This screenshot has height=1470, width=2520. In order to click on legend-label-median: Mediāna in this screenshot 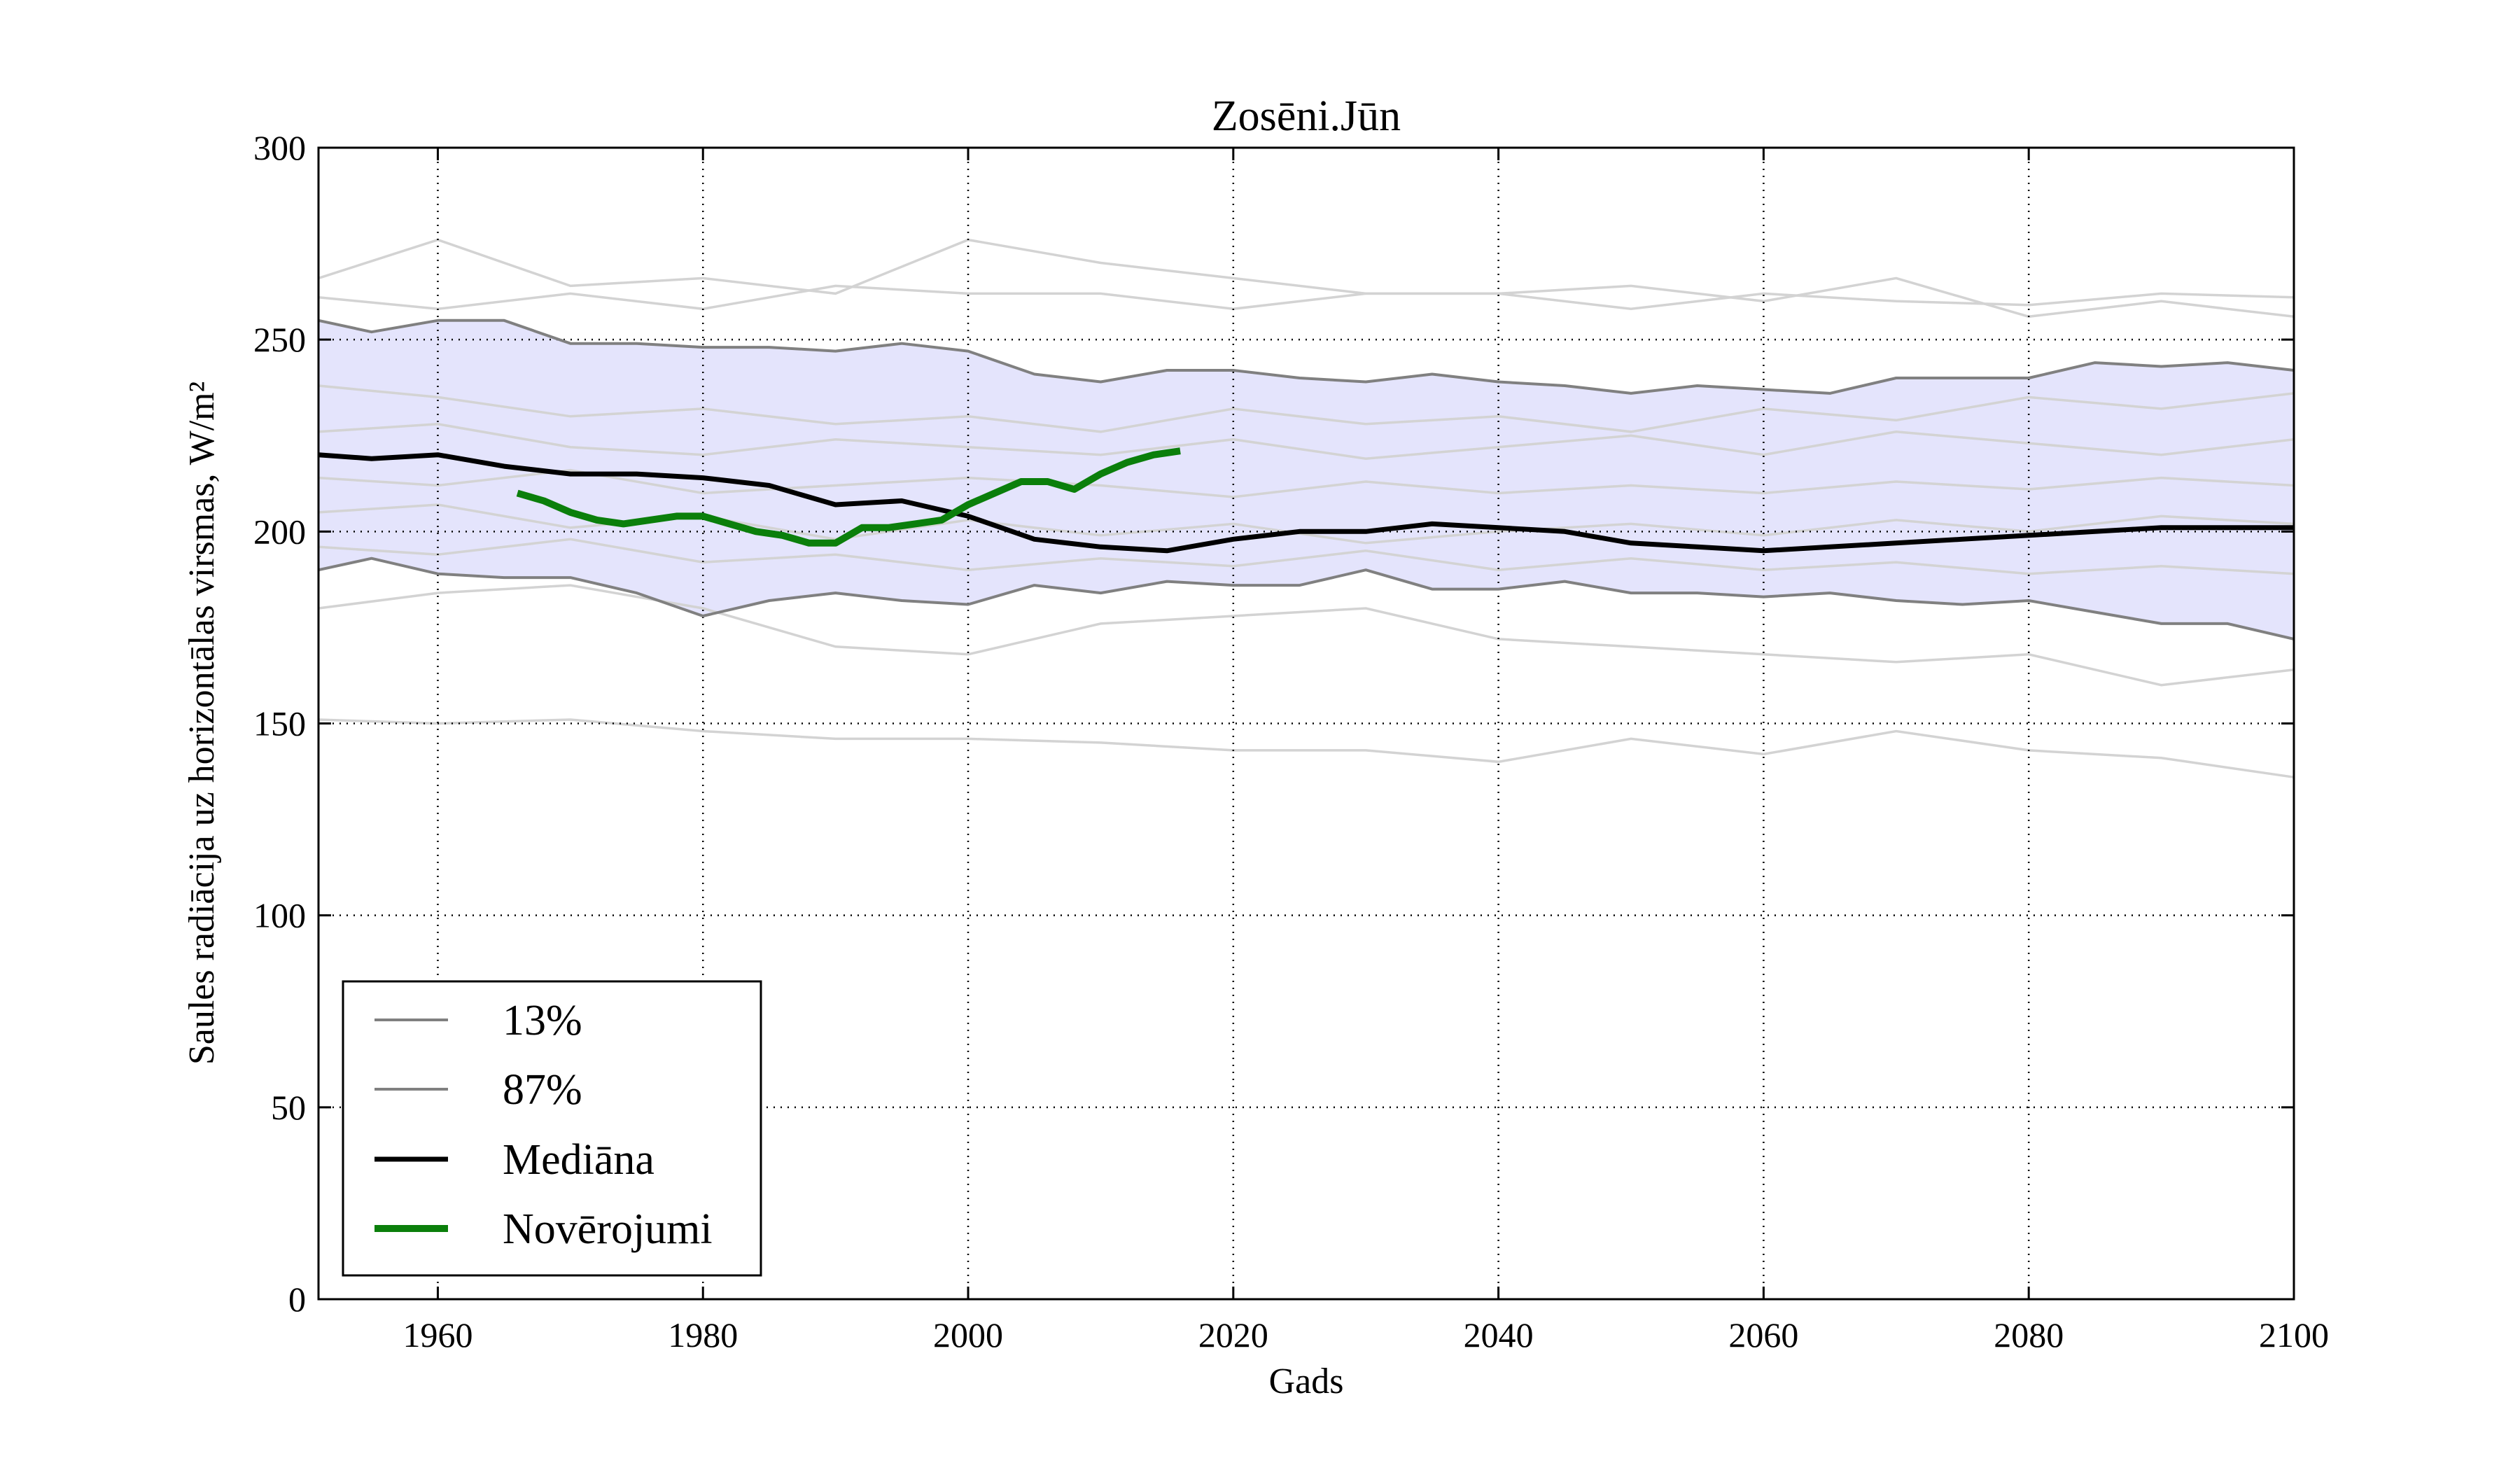, I will do `click(578, 1160)`.